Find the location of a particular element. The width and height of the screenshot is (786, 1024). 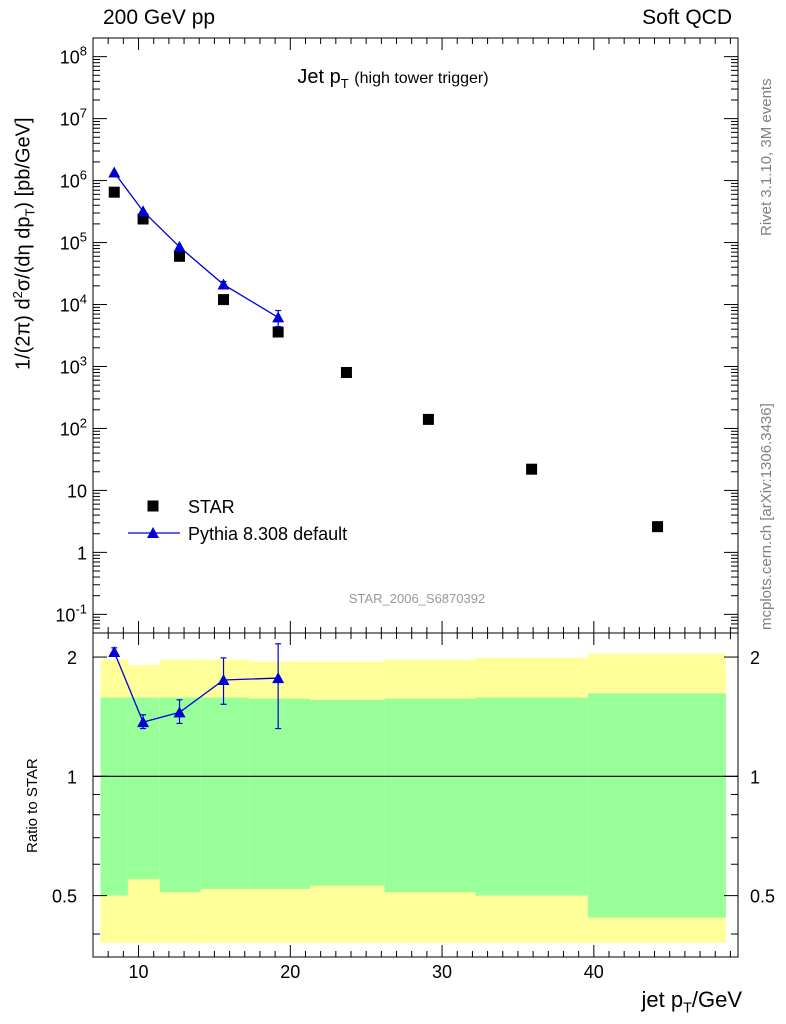

ratio-y-tick-label-left: 1 is located at coordinates (72, 777).